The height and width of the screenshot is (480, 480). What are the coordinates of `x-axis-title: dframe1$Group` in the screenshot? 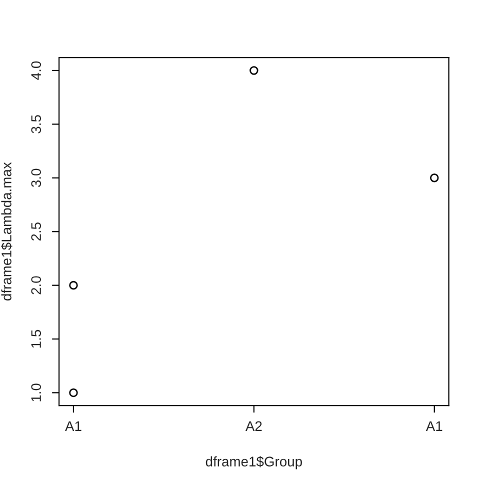 It's located at (254, 463).